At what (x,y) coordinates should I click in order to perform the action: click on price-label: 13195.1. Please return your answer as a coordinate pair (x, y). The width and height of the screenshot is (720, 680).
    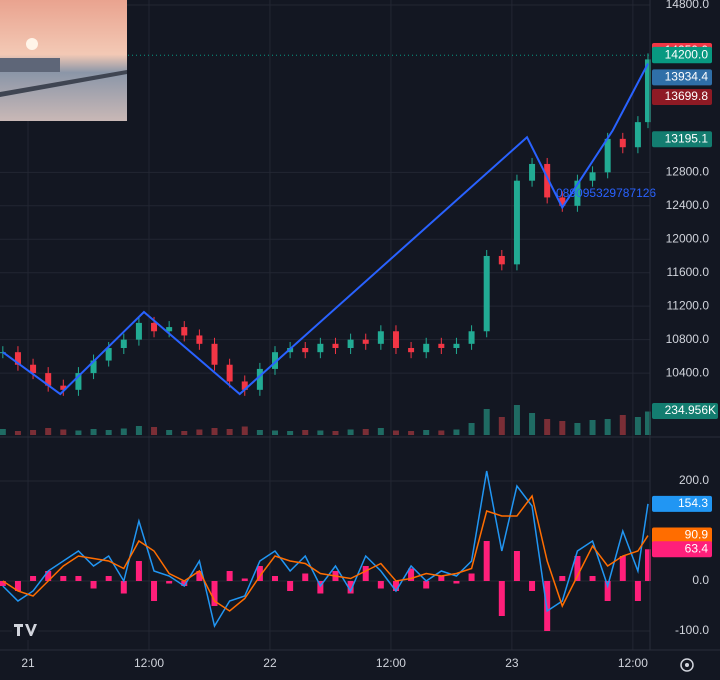
    Looking at the image, I should click on (687, 138).